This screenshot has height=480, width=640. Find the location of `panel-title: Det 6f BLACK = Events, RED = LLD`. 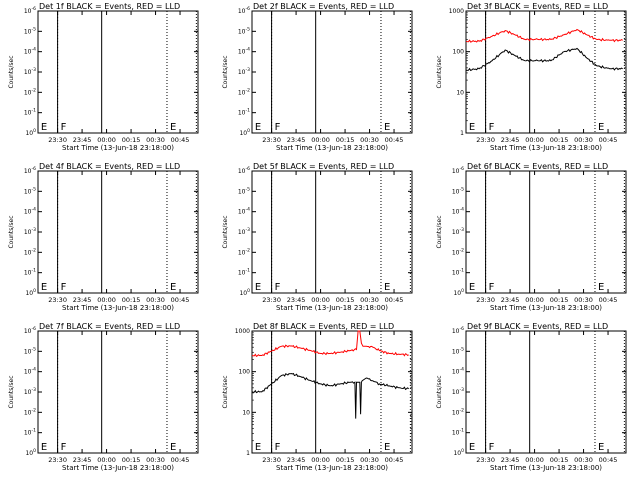

panel-title: Det 6f BLACK = Events, RED = LLD is located at coordinates (537, 166).